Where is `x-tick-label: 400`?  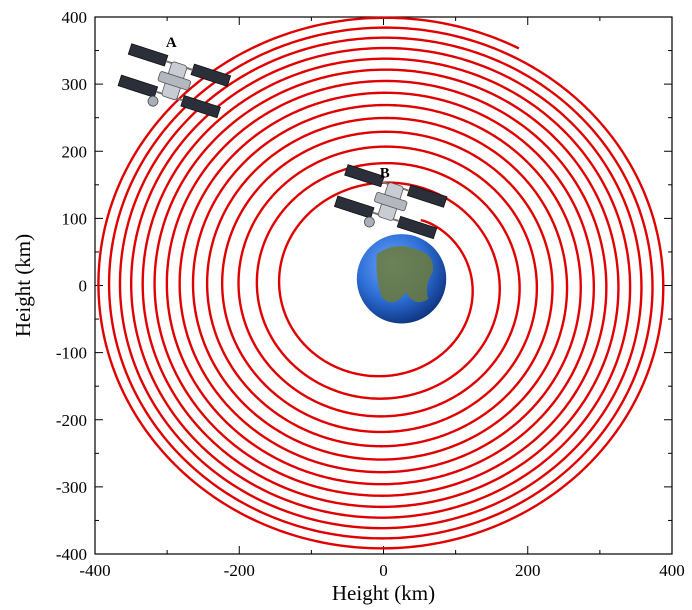
x-tick-label: 400 is located at coordinates (672, 570).